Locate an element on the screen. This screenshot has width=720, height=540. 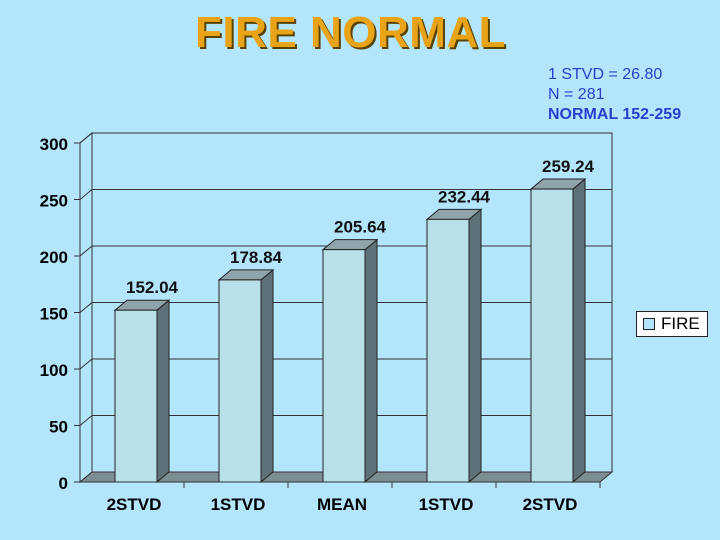
y-tick-label: 150 is located at coordinates (54, 314).